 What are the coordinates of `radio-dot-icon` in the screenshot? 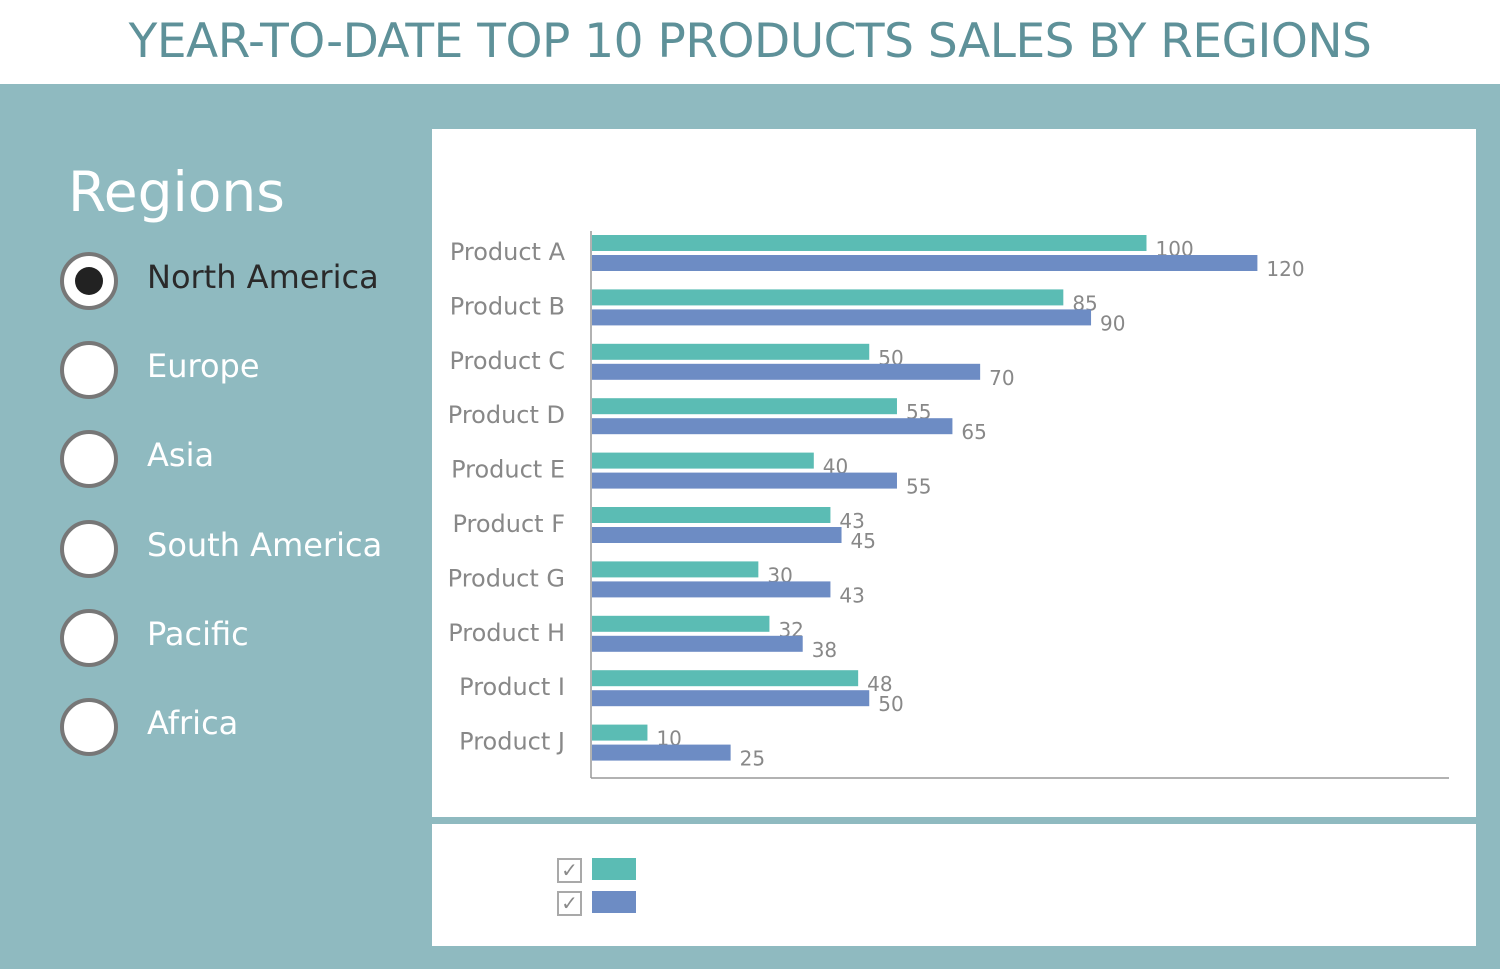 It's located at (89, 281).